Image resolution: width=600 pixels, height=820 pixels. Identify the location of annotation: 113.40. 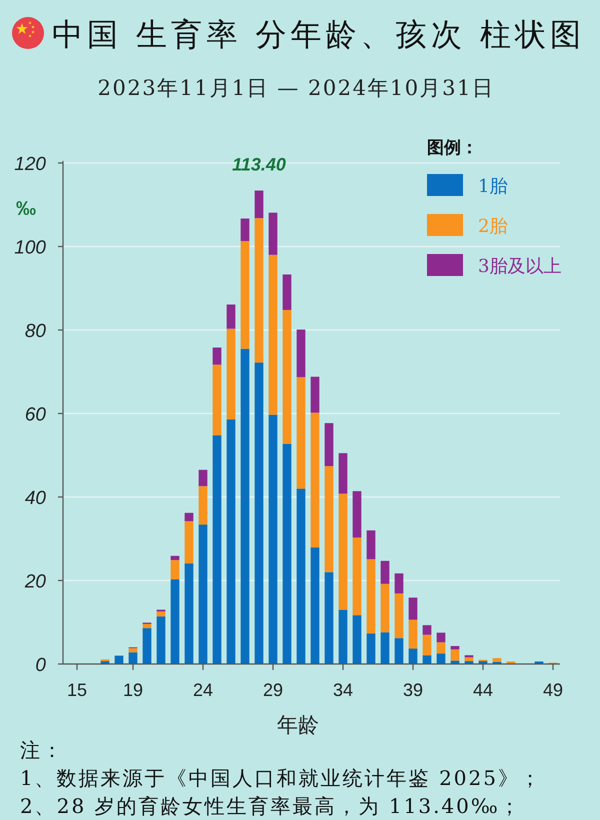
(259, 164).